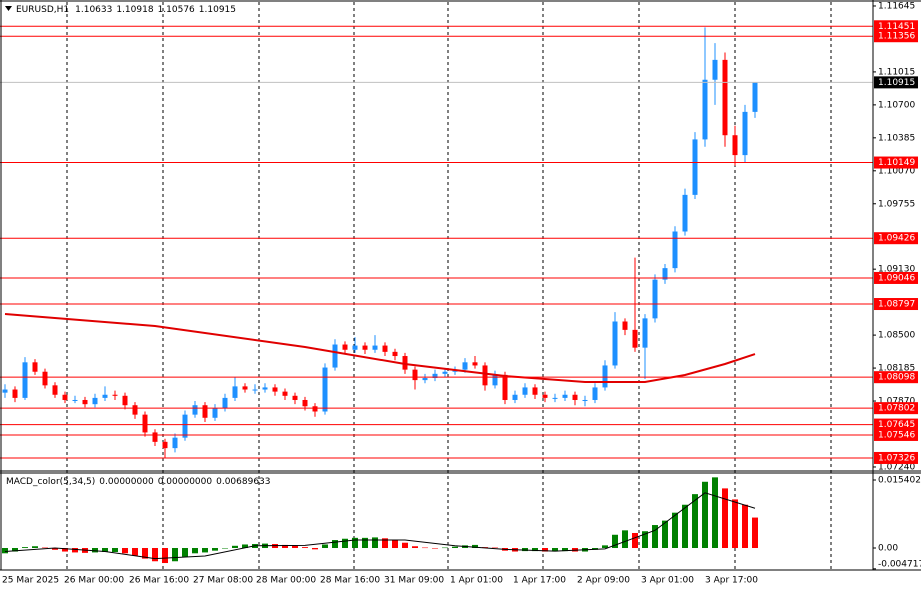 The height and width of the screenshot is (590, 921). Describe the element at coordinates (50, 482) in the screenshot. I see `macd-title: MACD_color(5,34,5)` at that location.